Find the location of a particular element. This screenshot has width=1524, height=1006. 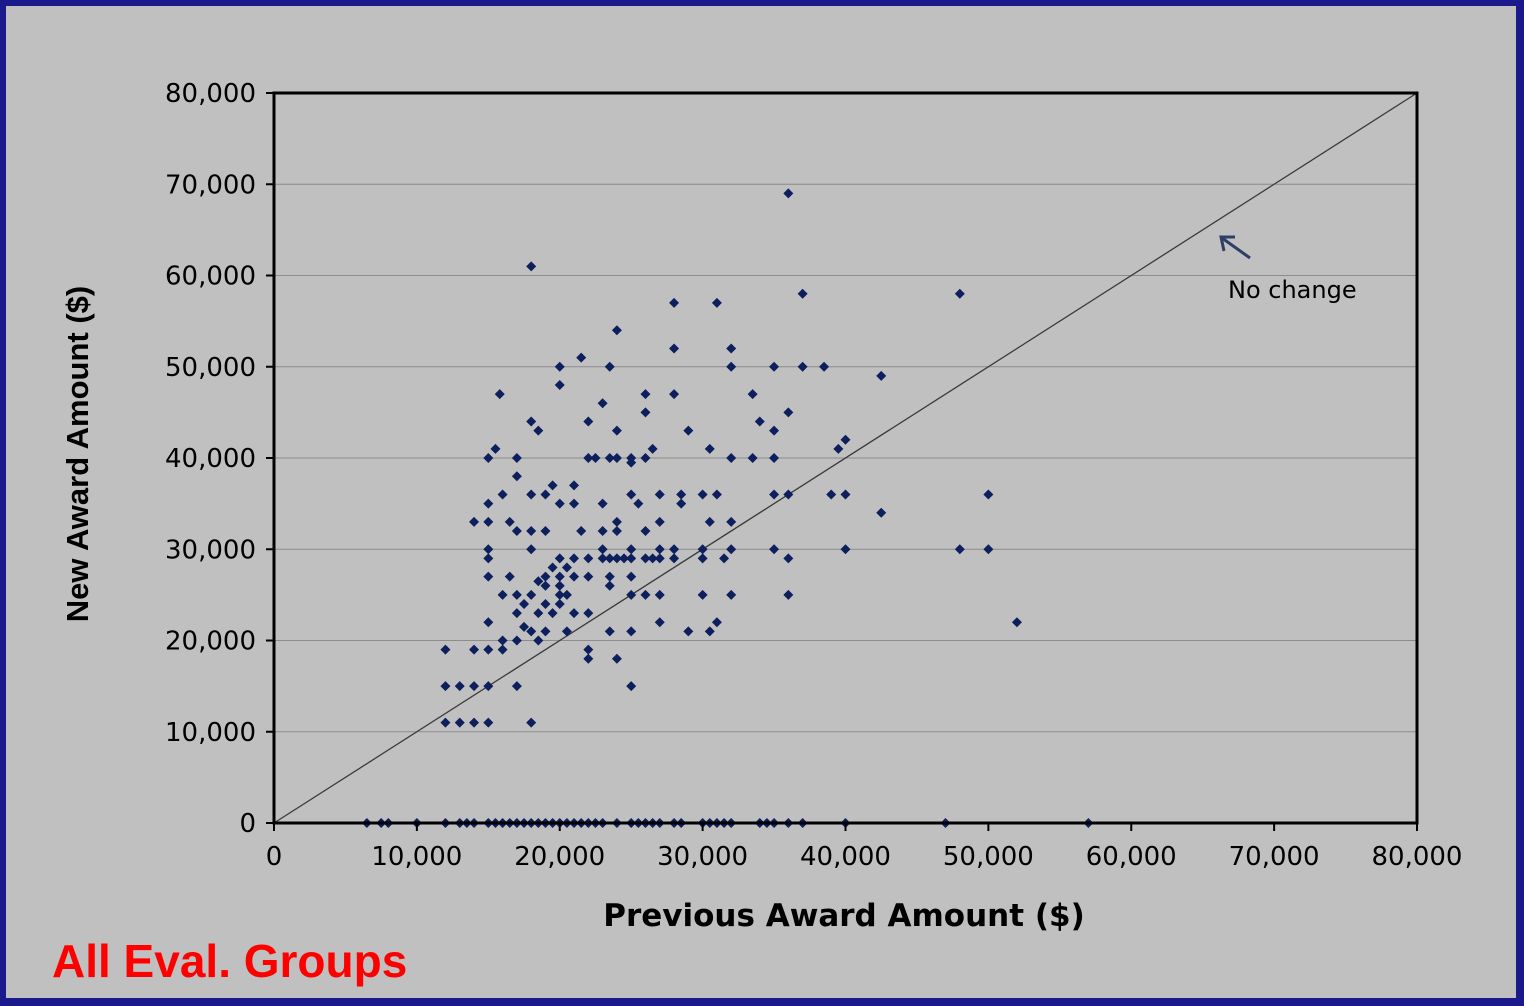

annotation-text: No change is located at coordinates (1292, 290).